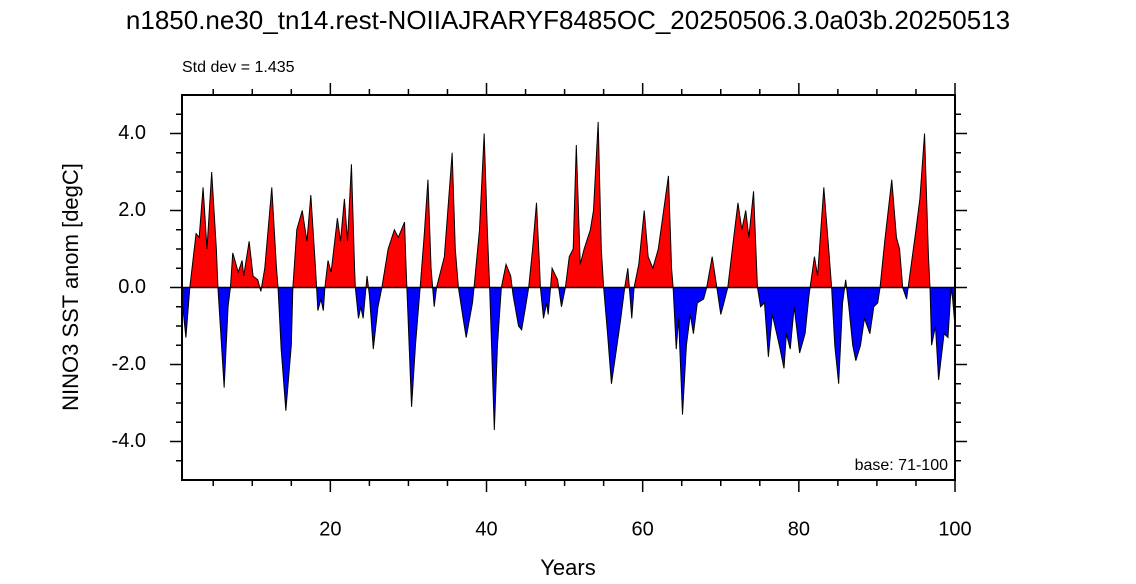  What do you see at coordinates (129, 364) in the screenshot?
I see `y-tick-label: -2.0` at bounding box center [129, 364].